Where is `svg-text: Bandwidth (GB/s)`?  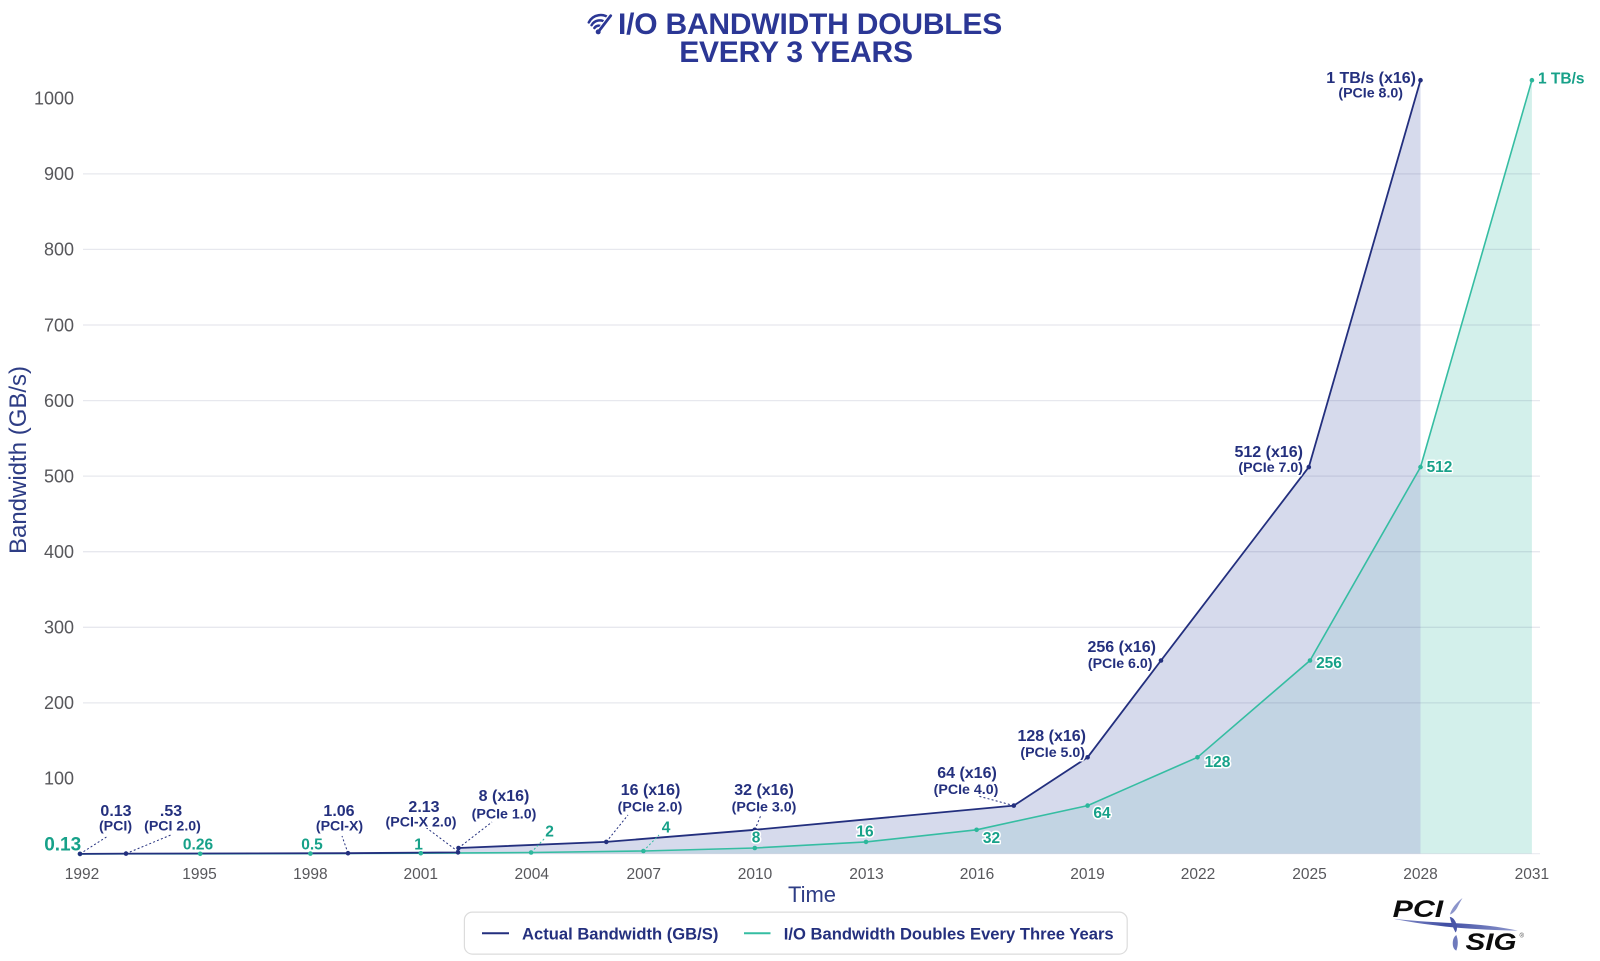 svg-text: Bandwidth (GB/s) is located at coordinates (18, 460).